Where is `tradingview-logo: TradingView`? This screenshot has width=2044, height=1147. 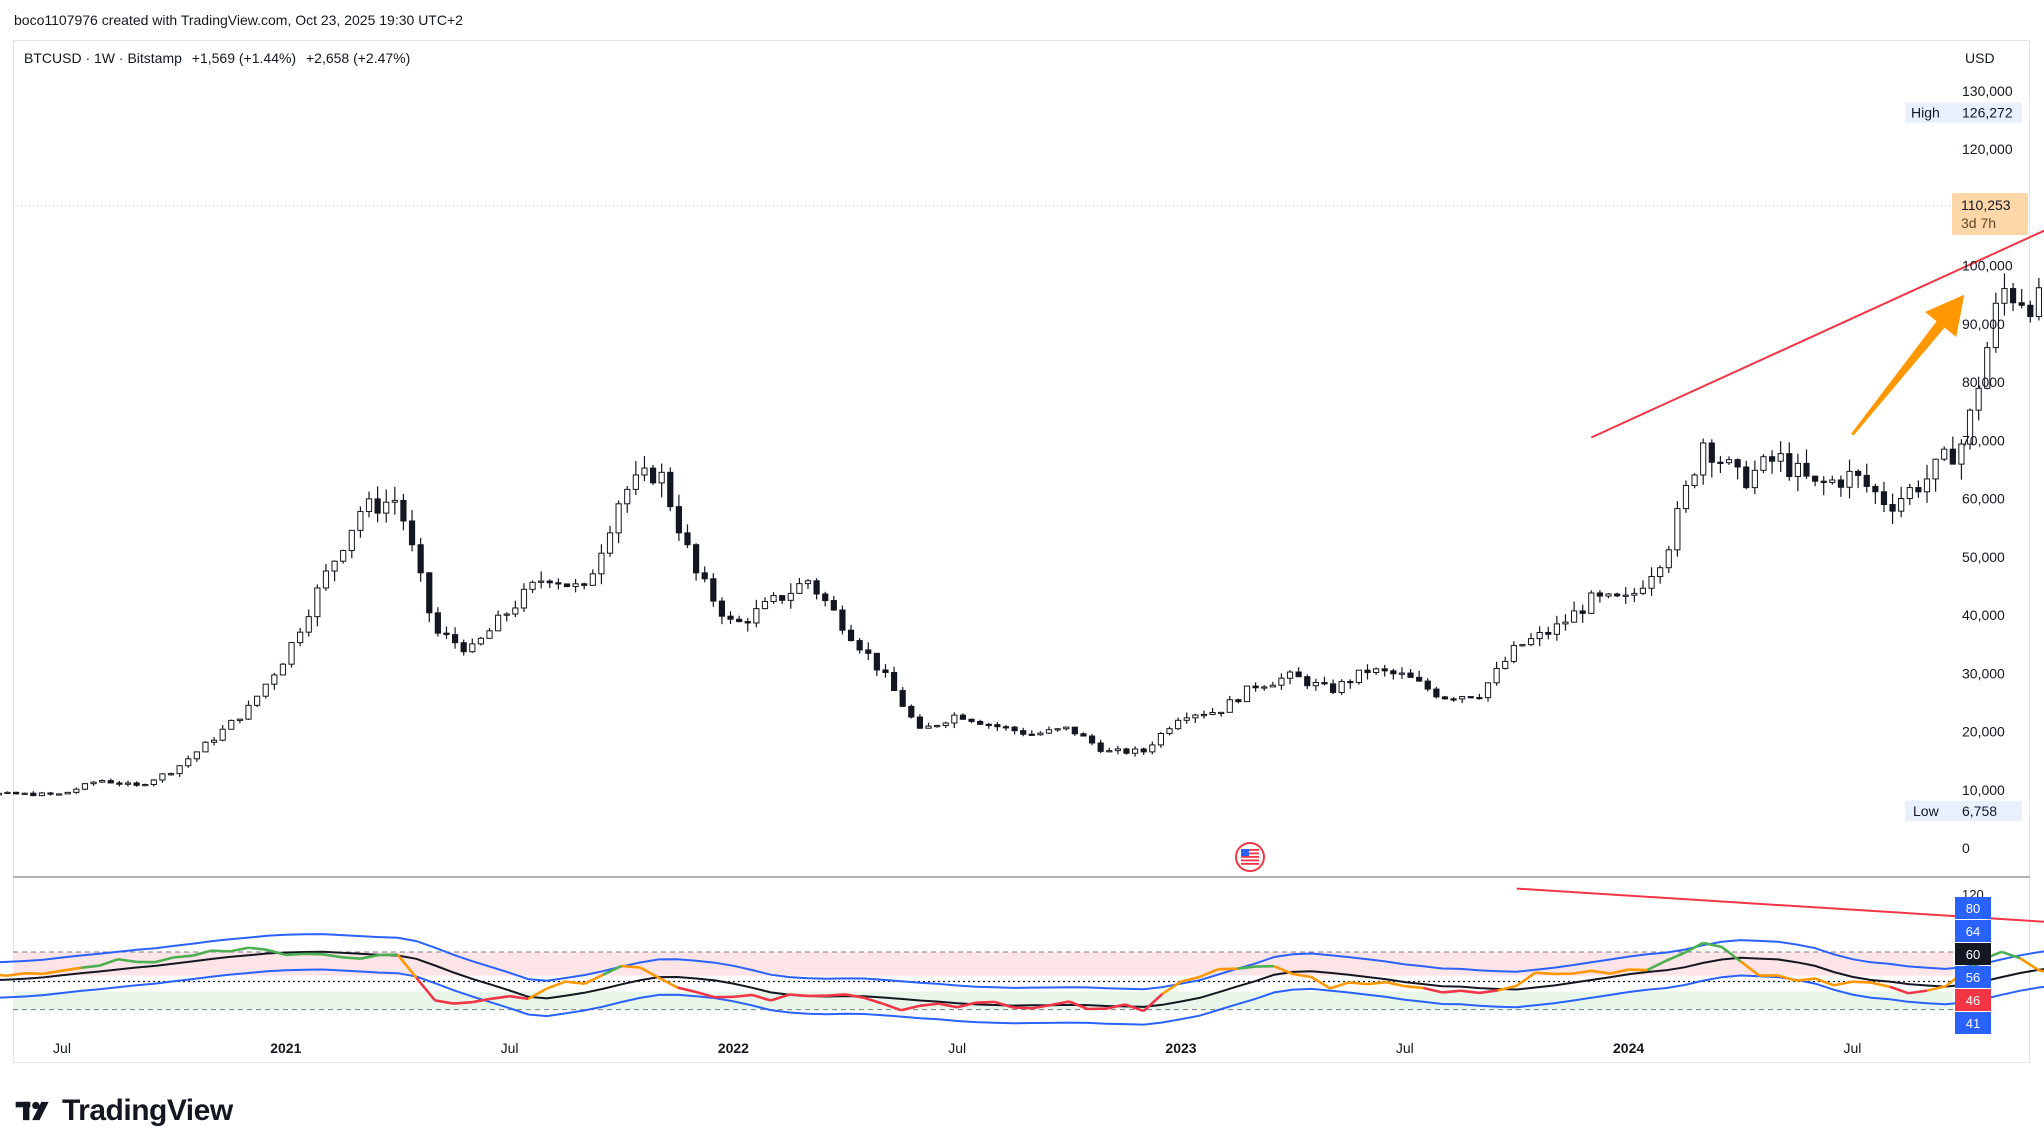 tradingview-logo: TradingView is located at coordinates (123, 1111).